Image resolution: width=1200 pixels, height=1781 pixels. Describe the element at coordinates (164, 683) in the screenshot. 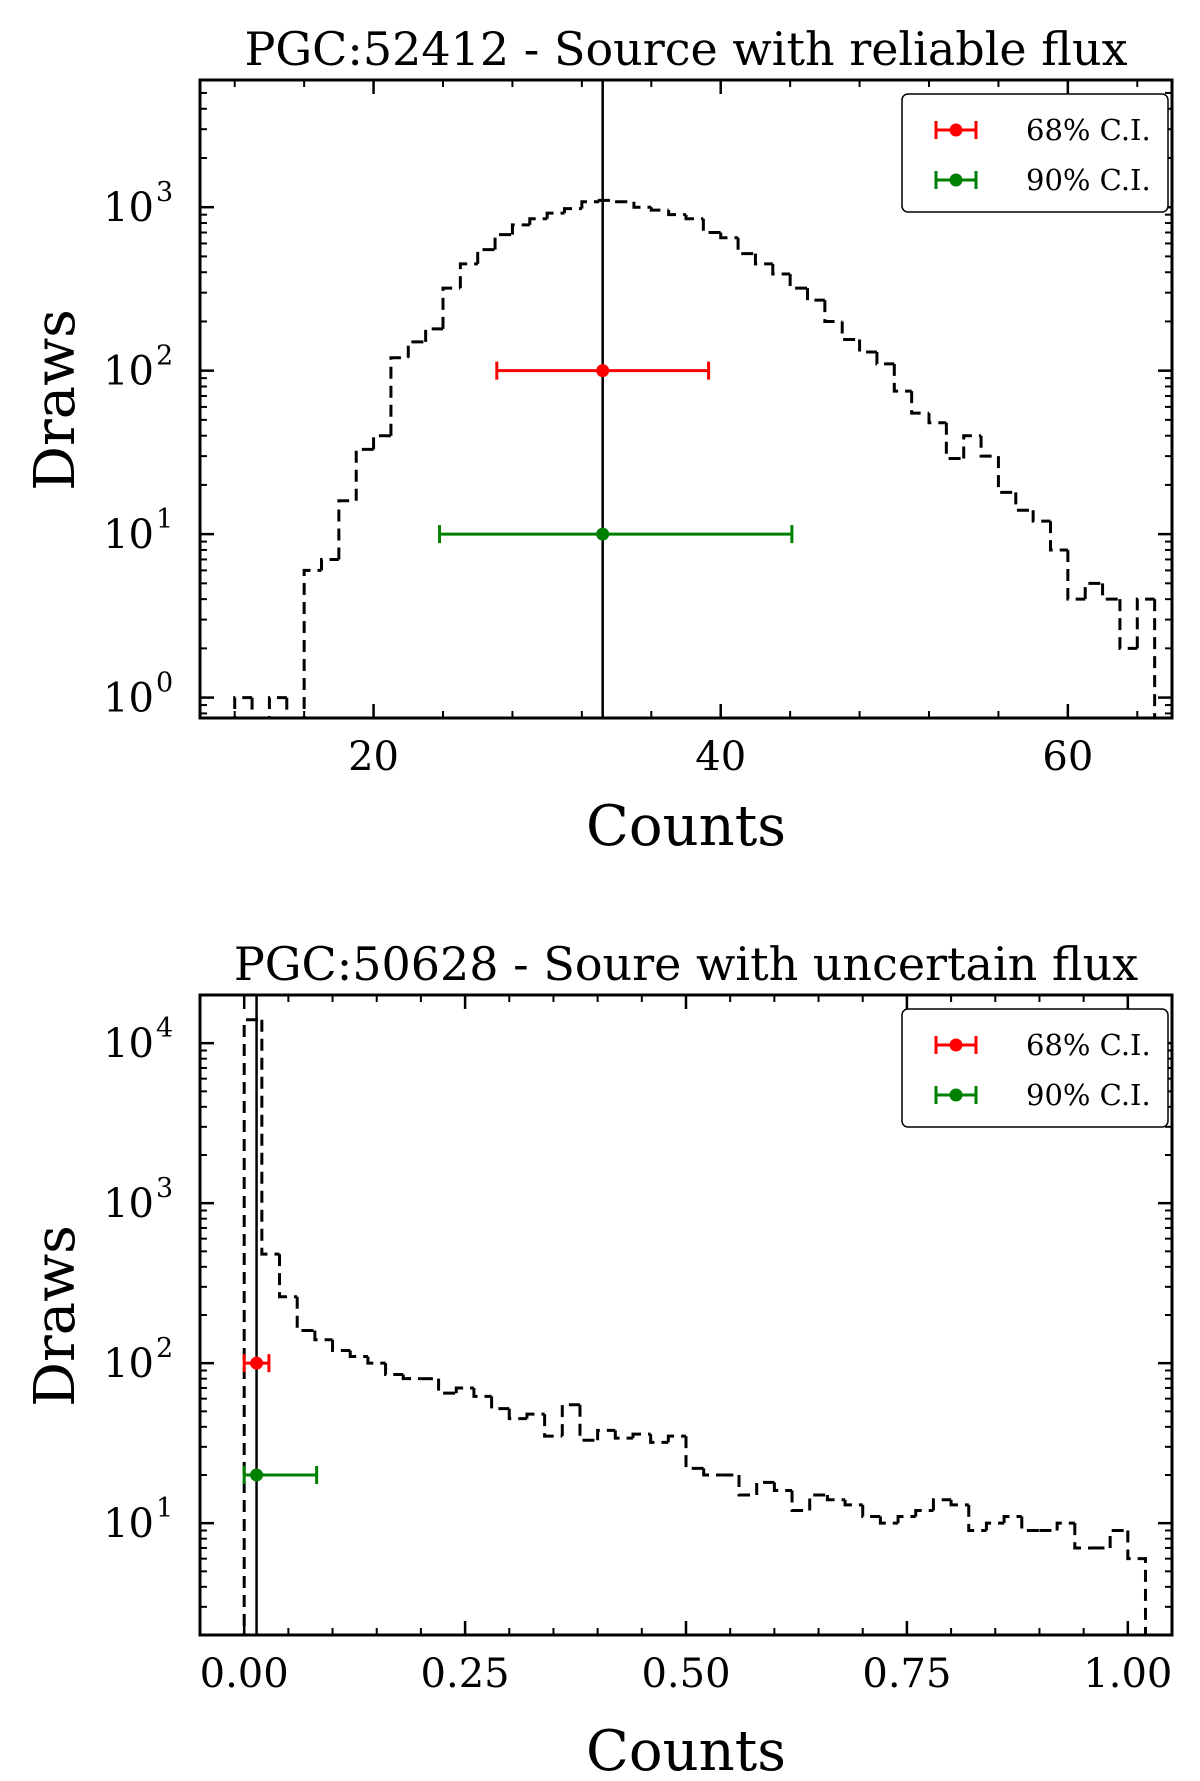

I see `y-tick-exponent: 0` at that location.